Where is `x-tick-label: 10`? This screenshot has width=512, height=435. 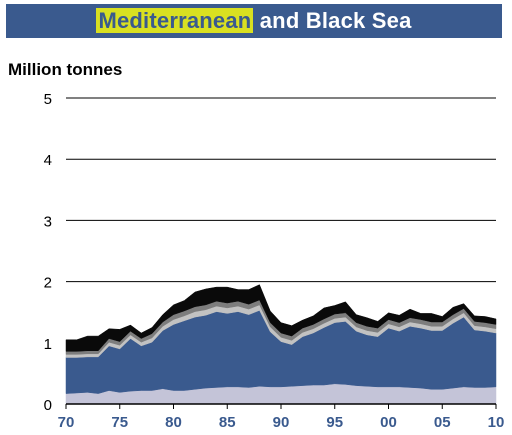
x-tick-label: 10 is located at coordinates (496, 422).